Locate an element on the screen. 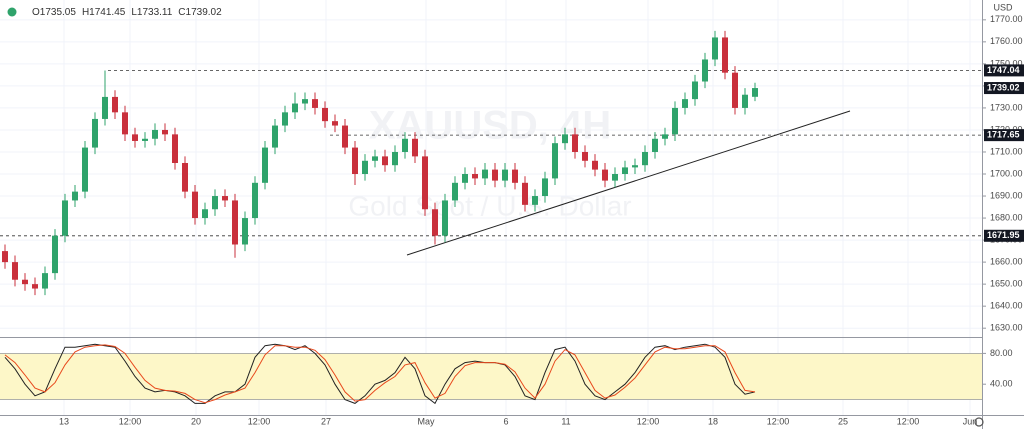 This screenshot has width=1024, height=434. ohlc-key: O is located at coordinates (36, 12).